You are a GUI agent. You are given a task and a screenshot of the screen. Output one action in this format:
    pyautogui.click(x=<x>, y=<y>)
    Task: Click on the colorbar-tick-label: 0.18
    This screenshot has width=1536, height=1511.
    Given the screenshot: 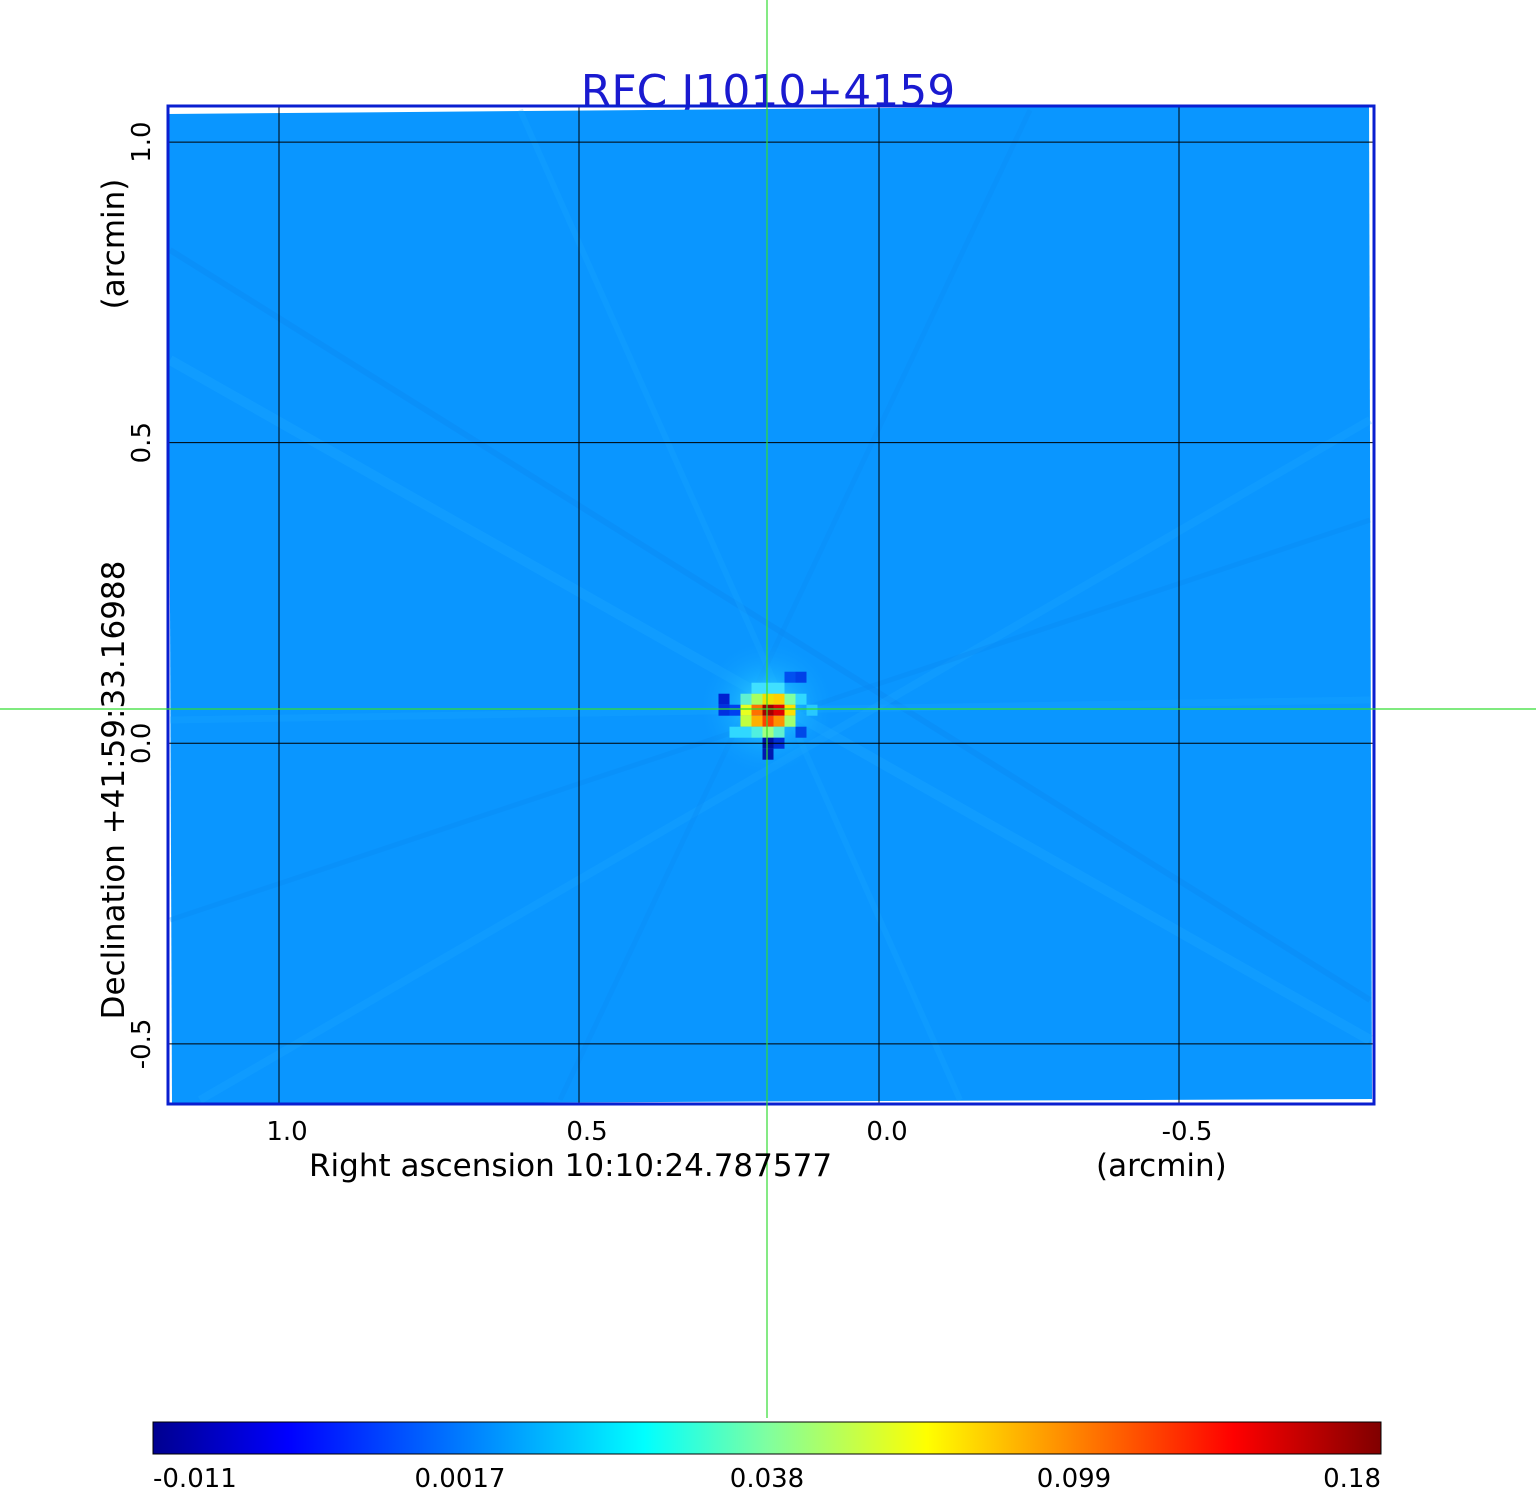 What is the action you would take?
    pyautogui.click(x=1352, y=1479)
    